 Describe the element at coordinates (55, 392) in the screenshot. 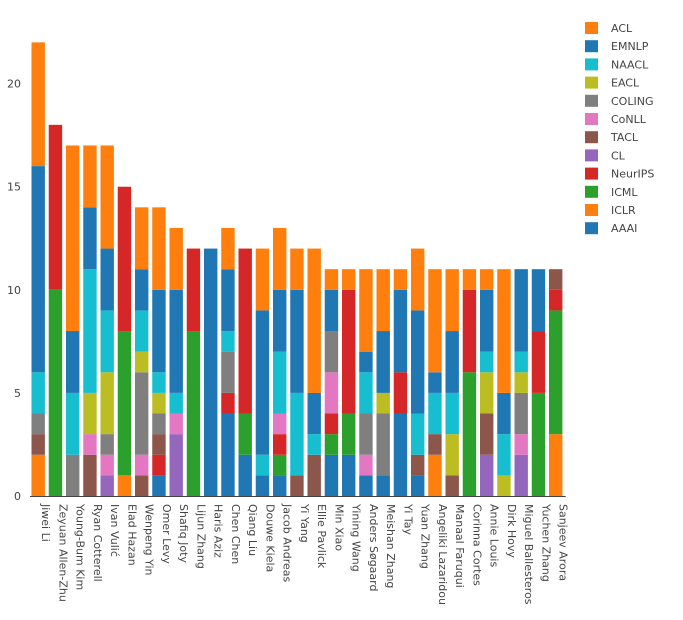

I see `bar-segment-icml-zeyuan-allen-zhu` at that location.